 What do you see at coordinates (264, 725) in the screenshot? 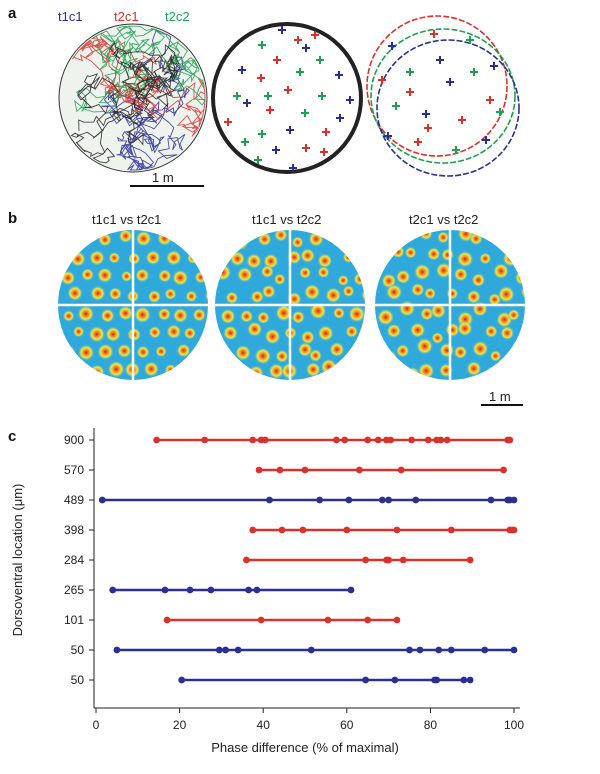
I see `x-tick-label: 40` at bounding box center [264, 725].